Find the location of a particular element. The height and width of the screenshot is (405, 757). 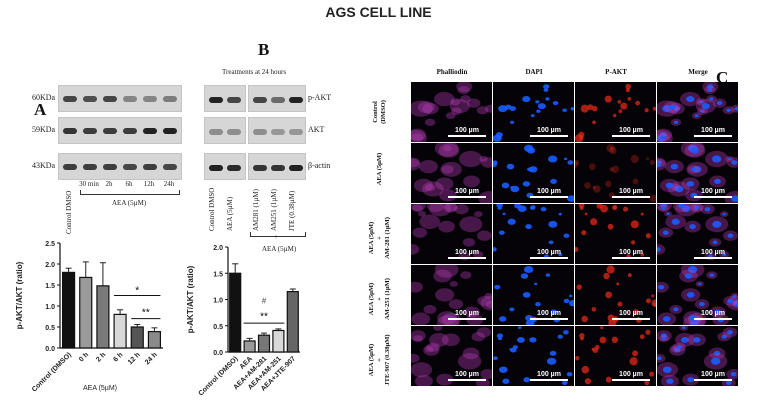

y-tick-label: 1.0 is located at coordinates (218, 301).